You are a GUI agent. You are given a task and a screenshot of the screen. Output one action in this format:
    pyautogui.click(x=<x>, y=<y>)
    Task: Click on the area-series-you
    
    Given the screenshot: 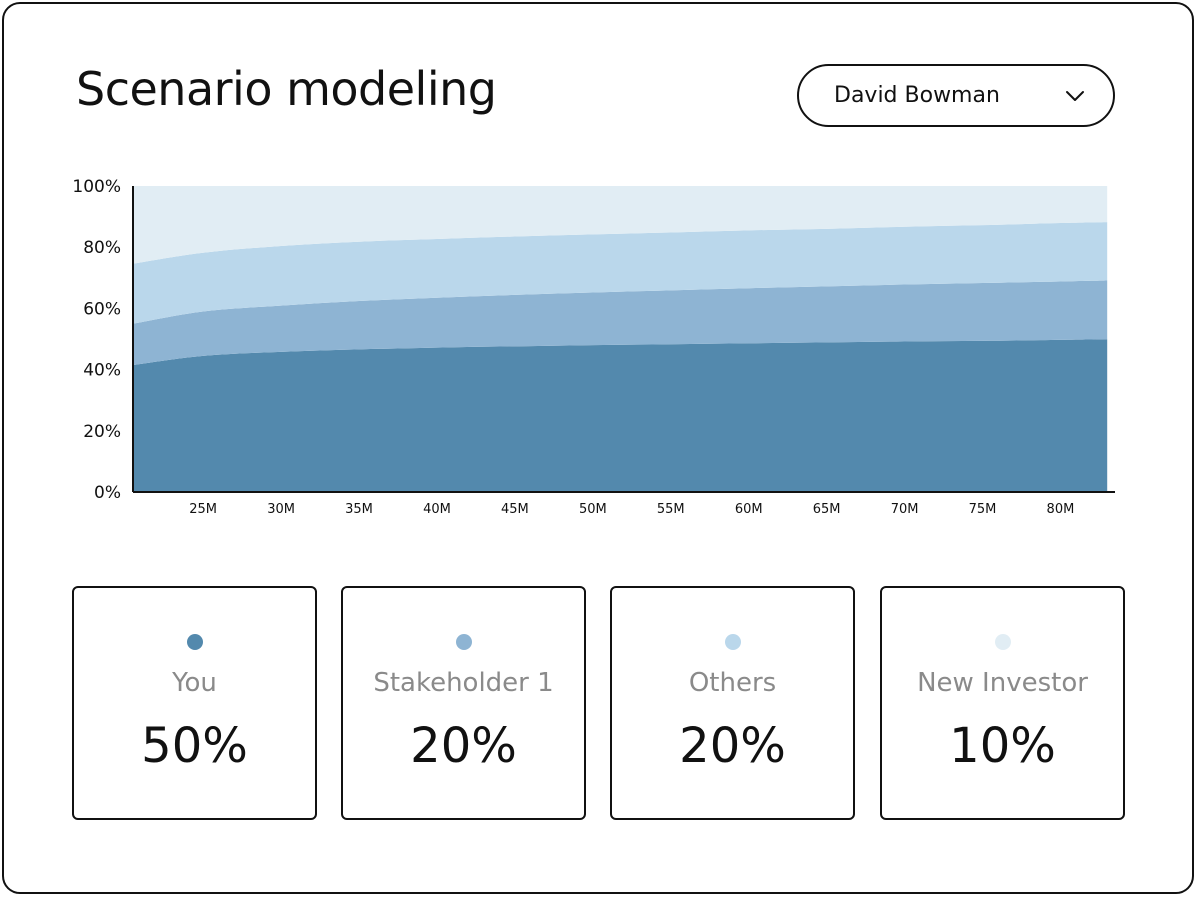 What is the action you would take?
    pyautogui.click(x=620, y=415)
    